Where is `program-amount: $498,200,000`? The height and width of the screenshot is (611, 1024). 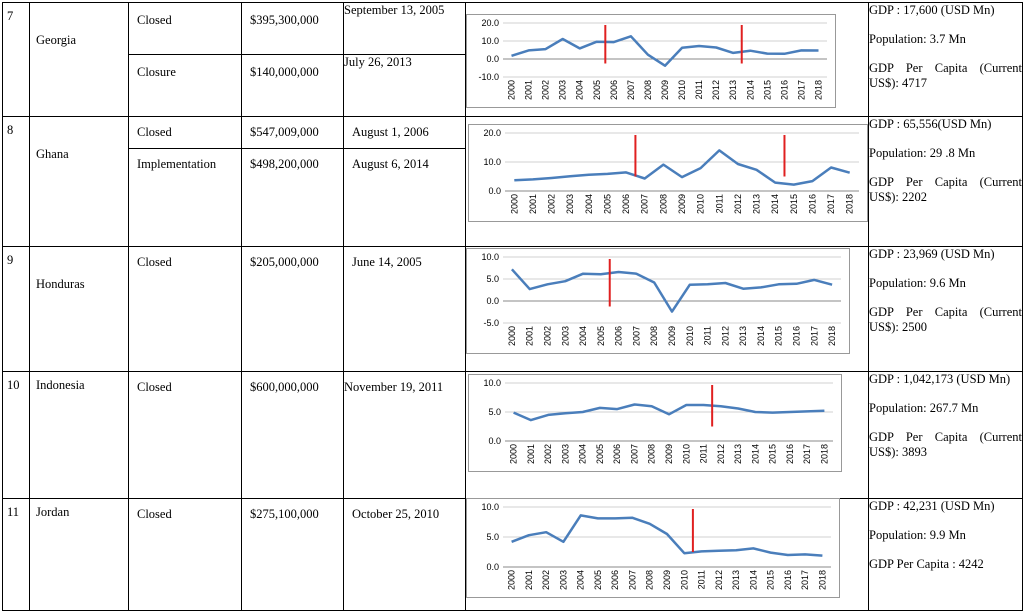 program-amount: $498,200,000 is located at coordinates (292, 197).